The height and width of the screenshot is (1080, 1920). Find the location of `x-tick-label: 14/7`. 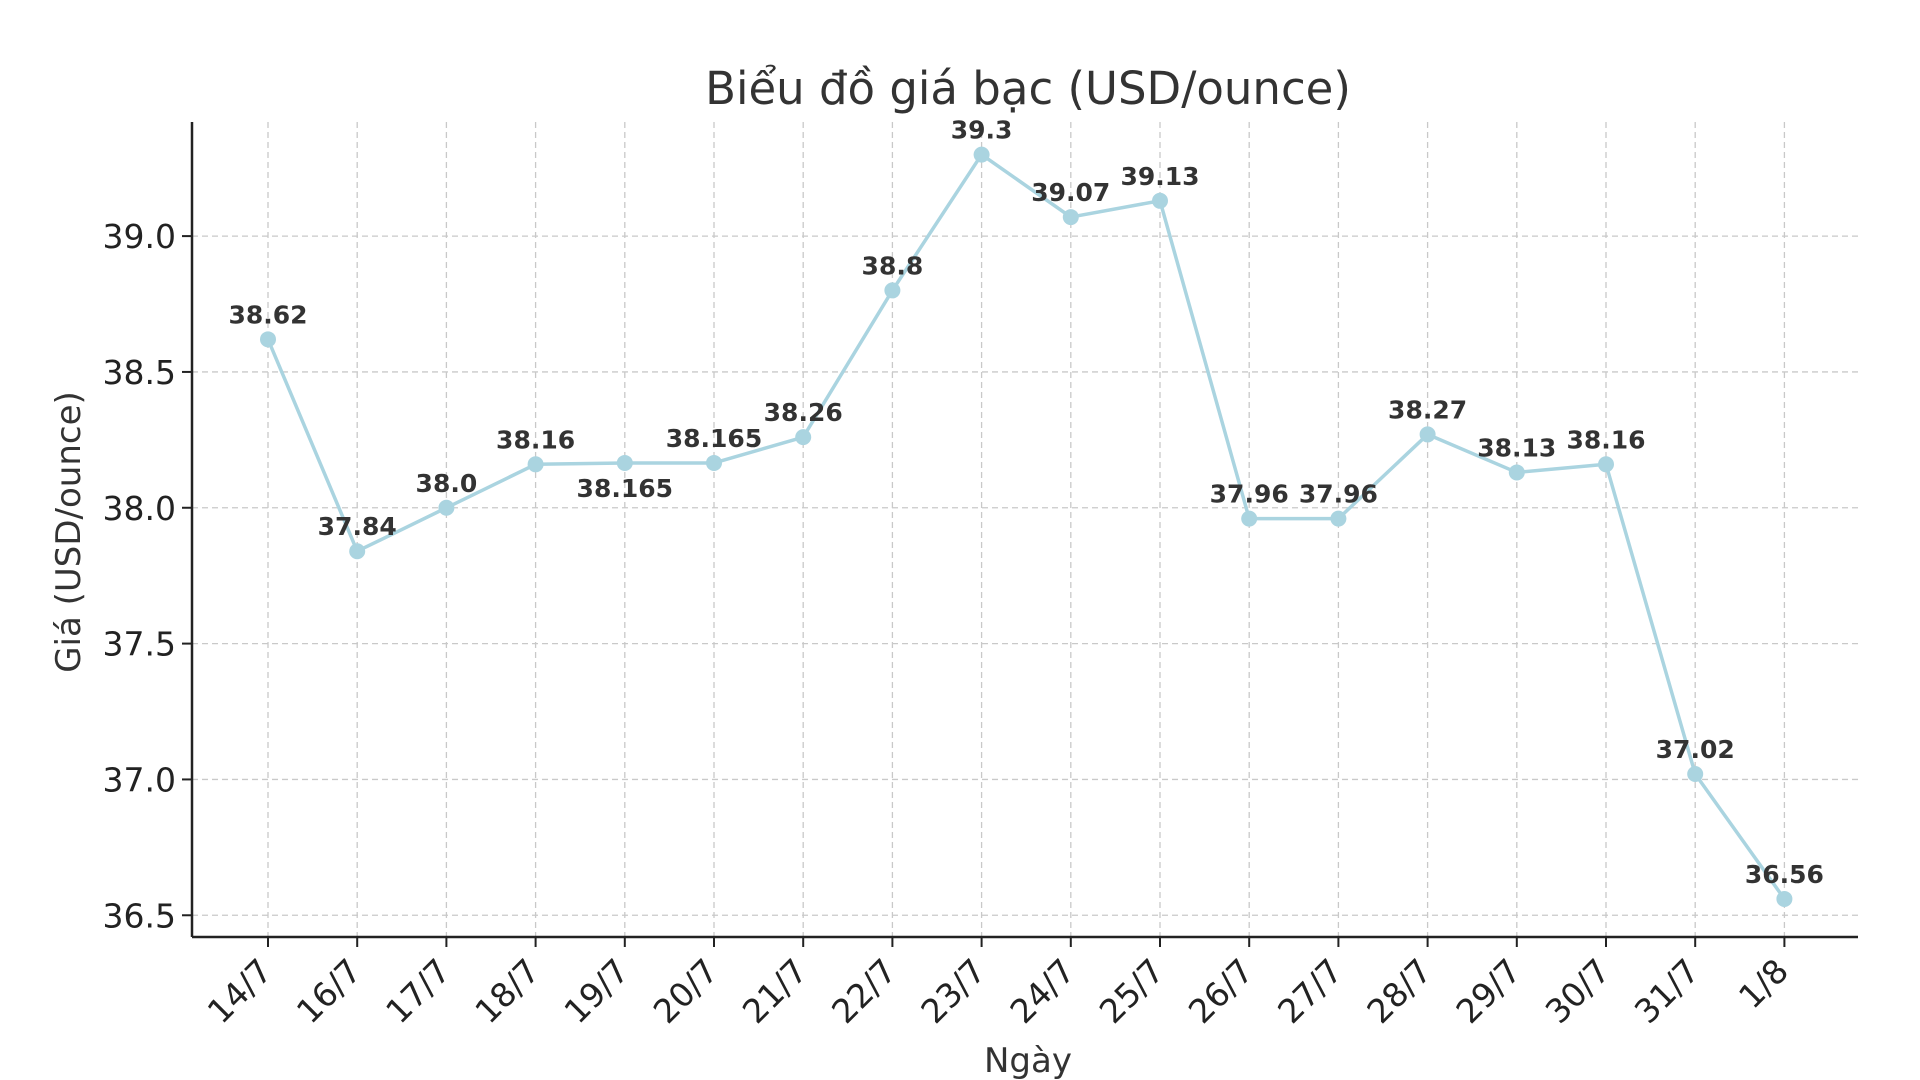

x-tick-label: 14/7 is located at coordinates (240, 991).